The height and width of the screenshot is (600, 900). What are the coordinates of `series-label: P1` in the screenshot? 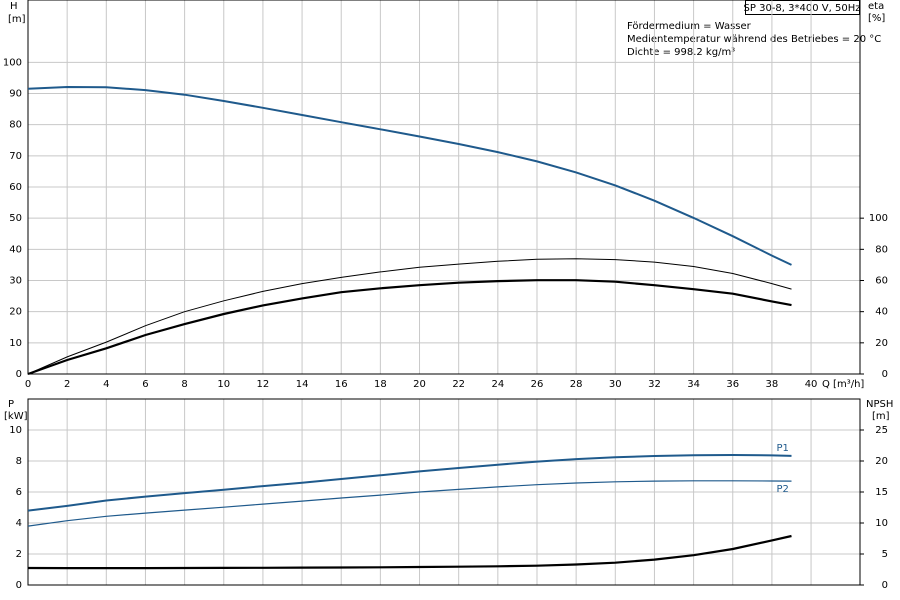 It's located at (782, 448).